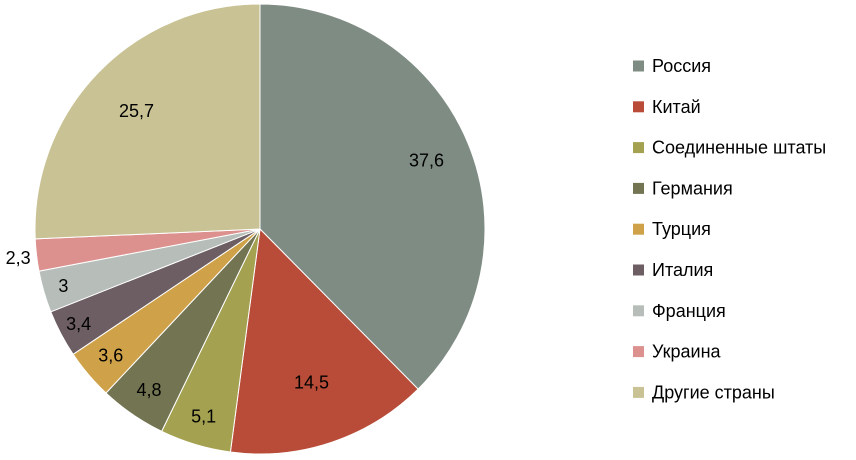 This screenshot has width=856, height=460. What do you see at coordinates (311, 383) in the screenshot?
I see `data-label-2: 14,5` at bounding box center [311, 383].